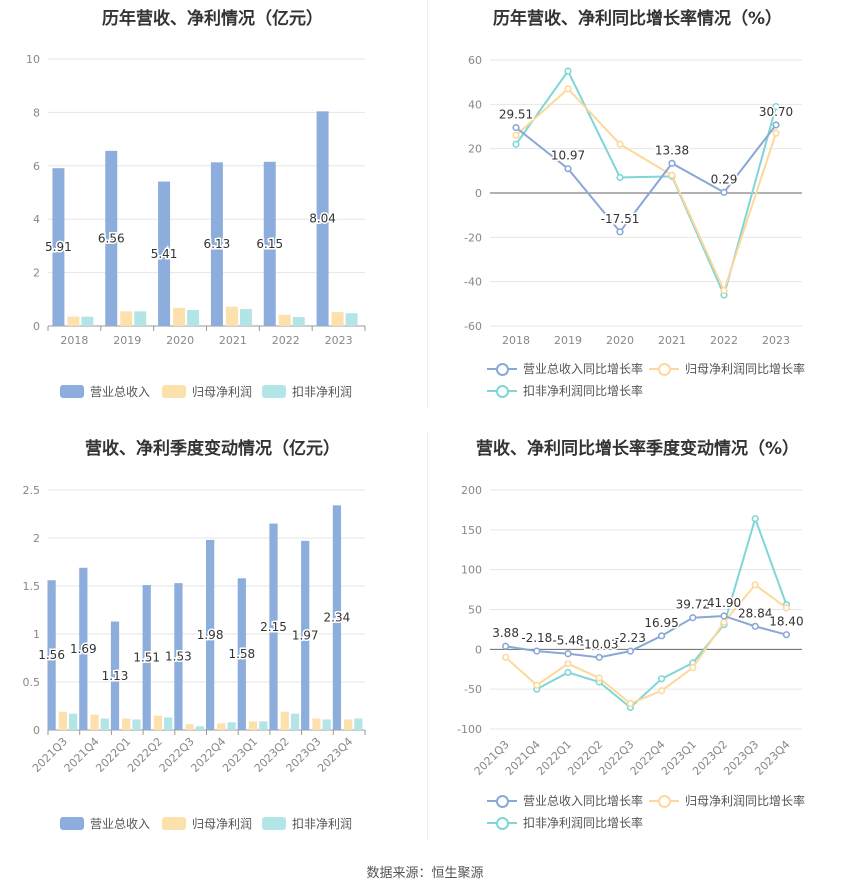 This screenshot has height=891, width=850. Describe the element at coordinates (36, 538) in the screenshot. I see `y-tick-label: 2` at that location.